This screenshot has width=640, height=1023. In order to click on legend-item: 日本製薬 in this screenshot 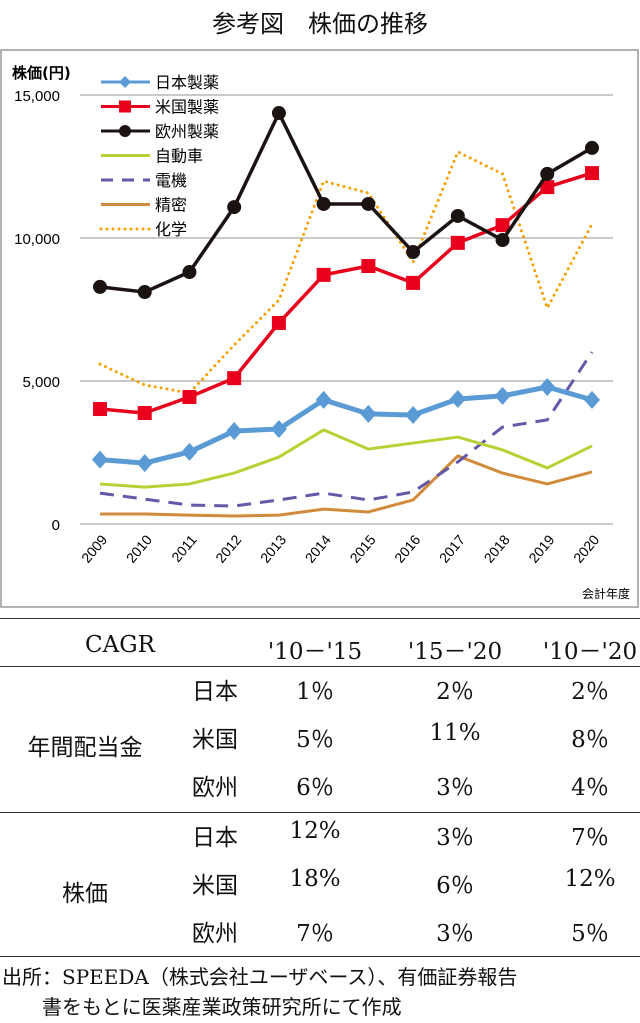, I will do `click(160, 82)`.